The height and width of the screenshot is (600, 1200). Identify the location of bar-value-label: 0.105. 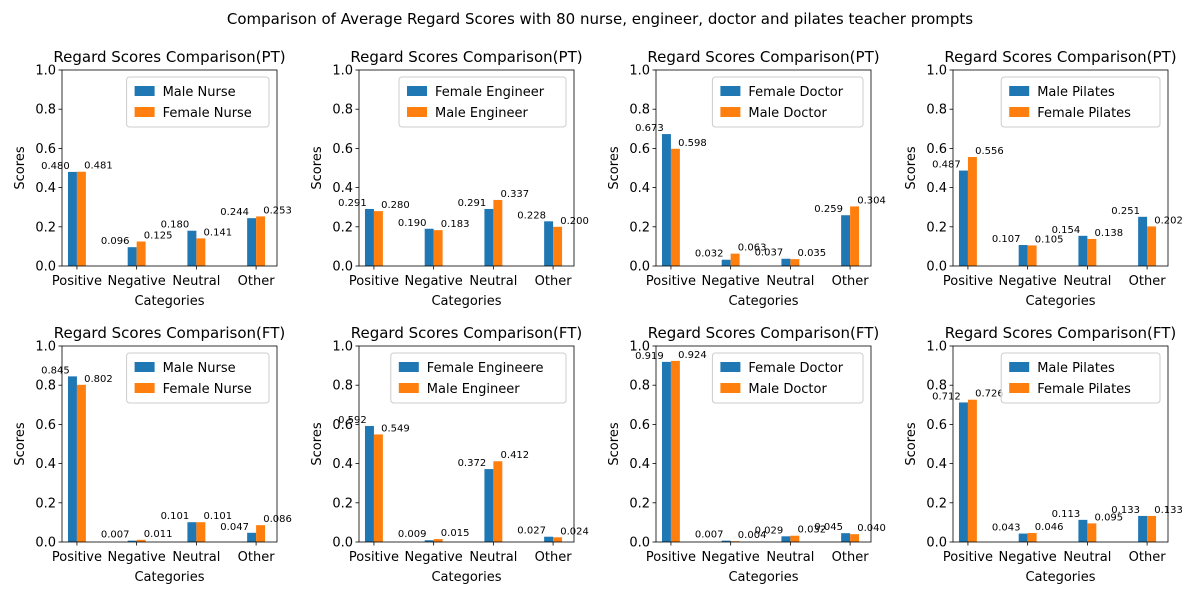
(1049, 239).